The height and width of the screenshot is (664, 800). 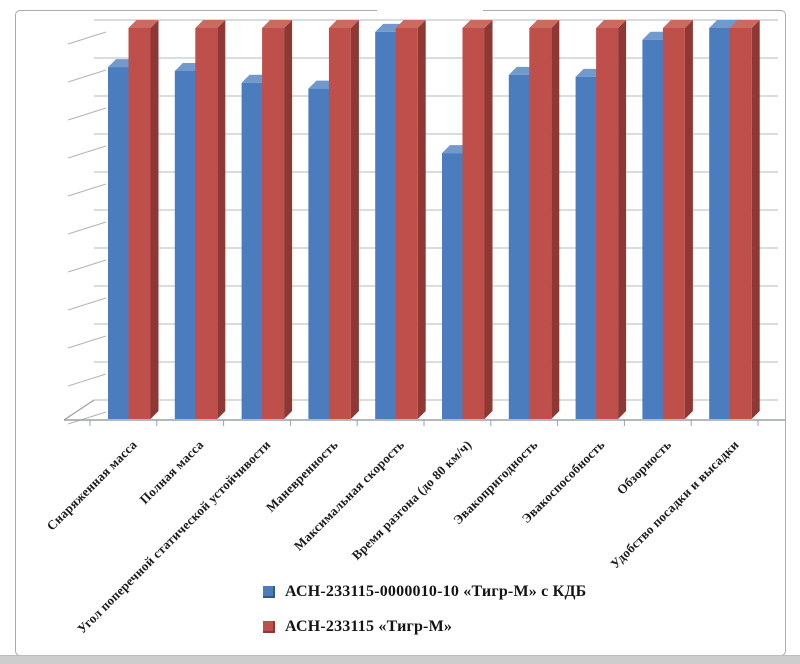 I want to click on bar-red-5-front, so click(x=473, y=223).